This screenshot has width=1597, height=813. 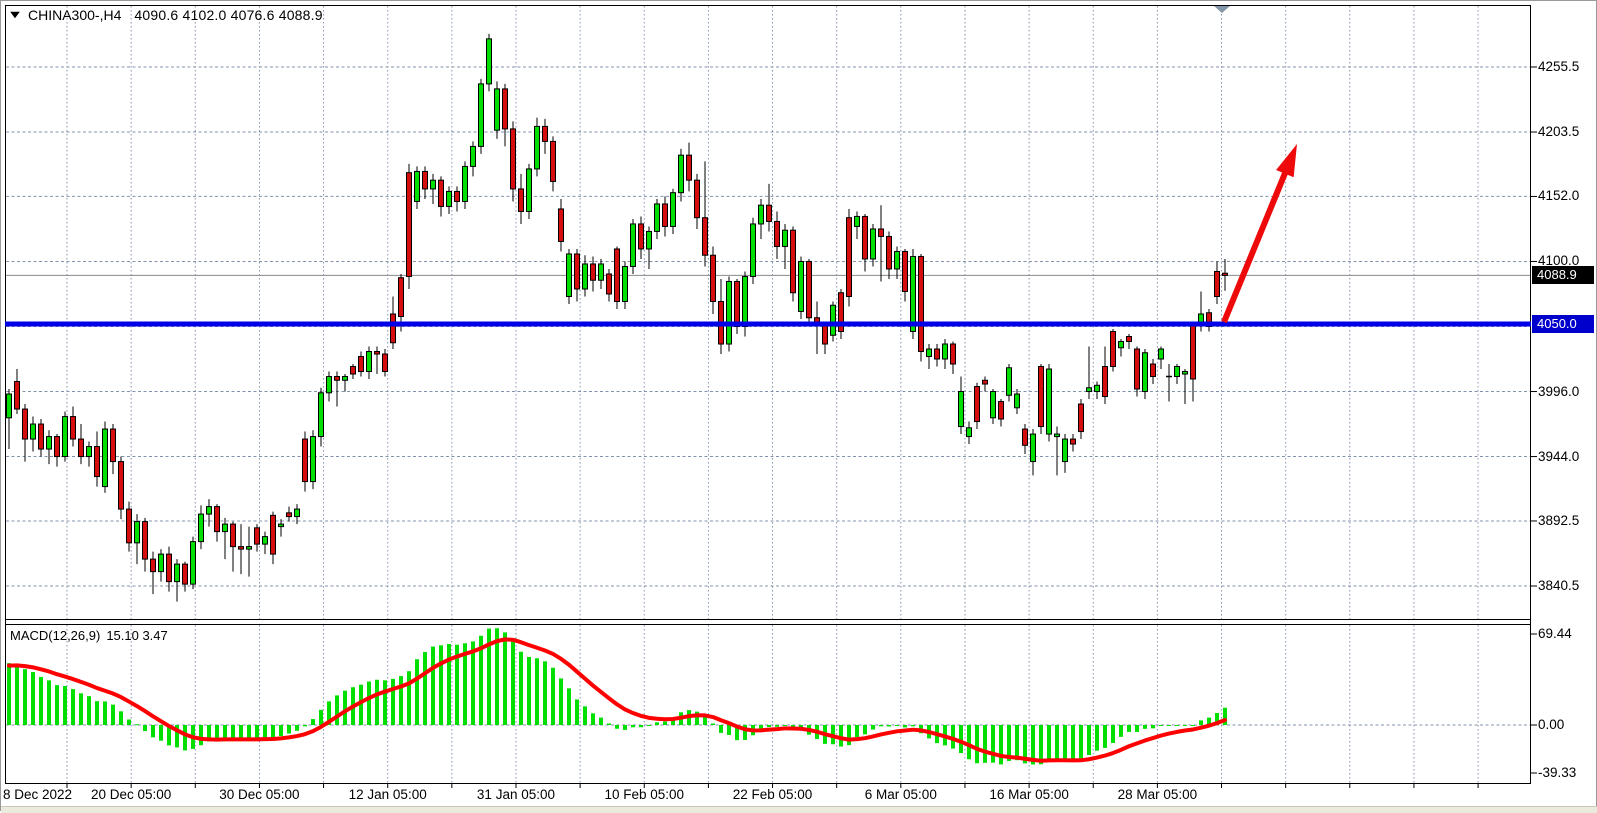 What do you see at coordinates (1559, 66) in the screenshot?
I see `price-axis-label: 4255.5` at bounding box center [1559, 66].